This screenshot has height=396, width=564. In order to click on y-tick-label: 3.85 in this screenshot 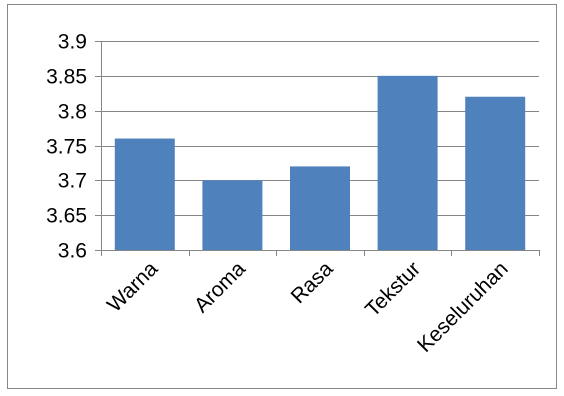, I will do `click(66, 77)`.